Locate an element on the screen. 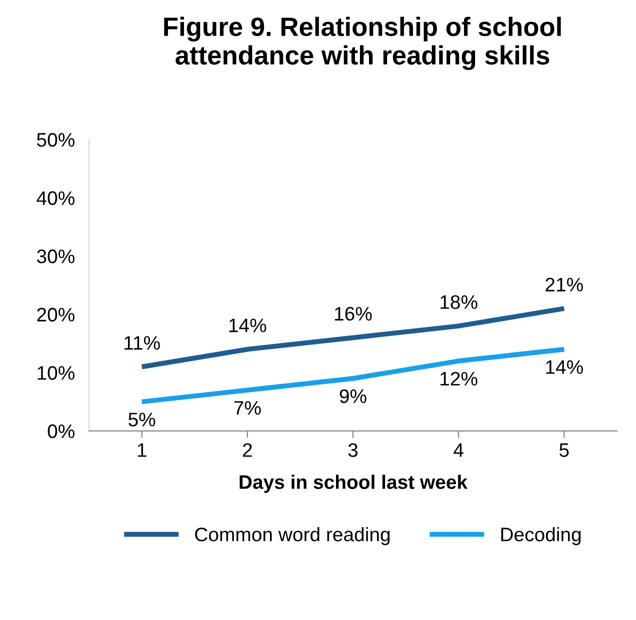  y-tick-label: 50% is located at coordinates (55, 139).